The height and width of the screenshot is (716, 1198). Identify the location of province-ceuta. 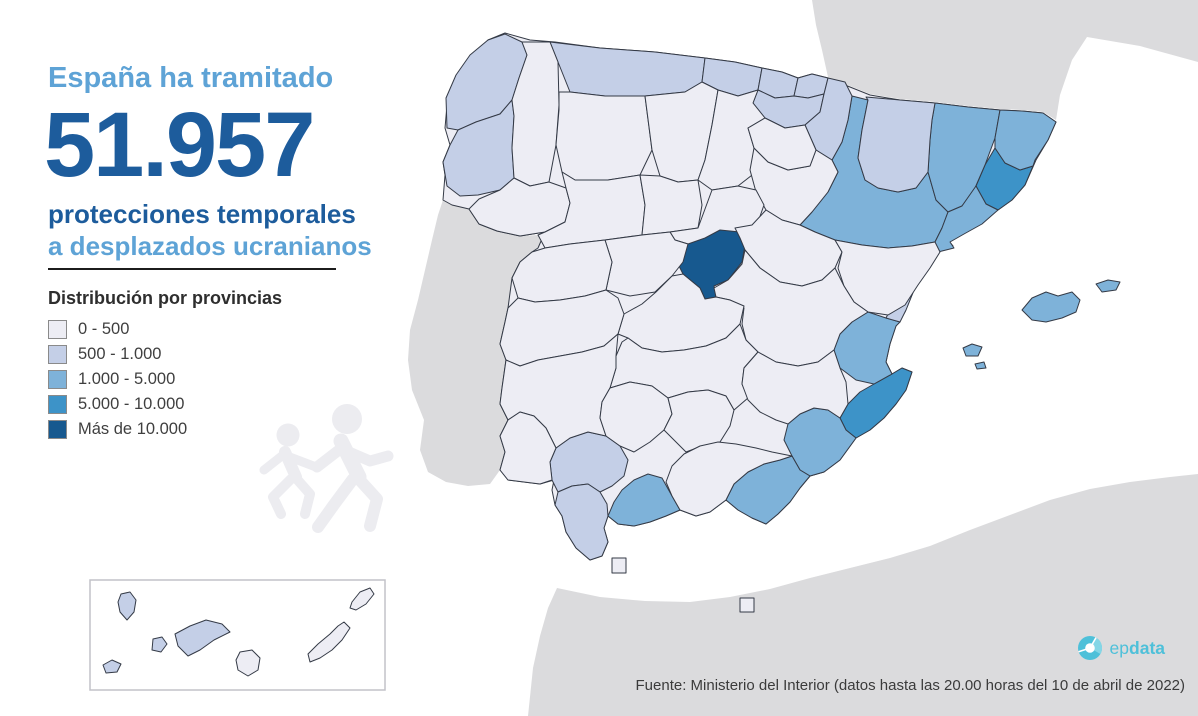
(619, 565).